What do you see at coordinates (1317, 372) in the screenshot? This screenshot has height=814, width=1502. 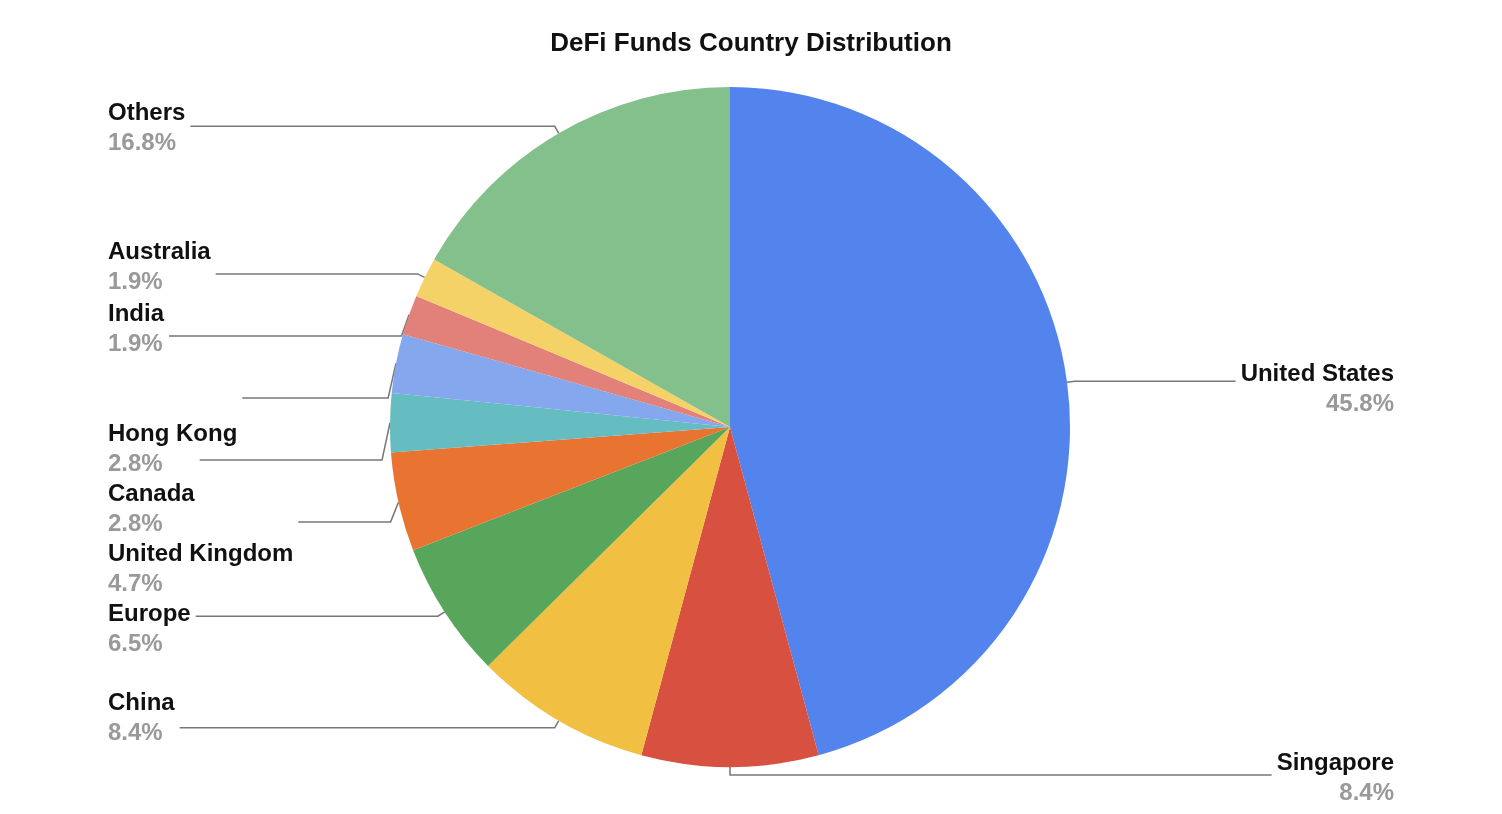 I see `slice-label: United States` at bounding box center [1317, 372].